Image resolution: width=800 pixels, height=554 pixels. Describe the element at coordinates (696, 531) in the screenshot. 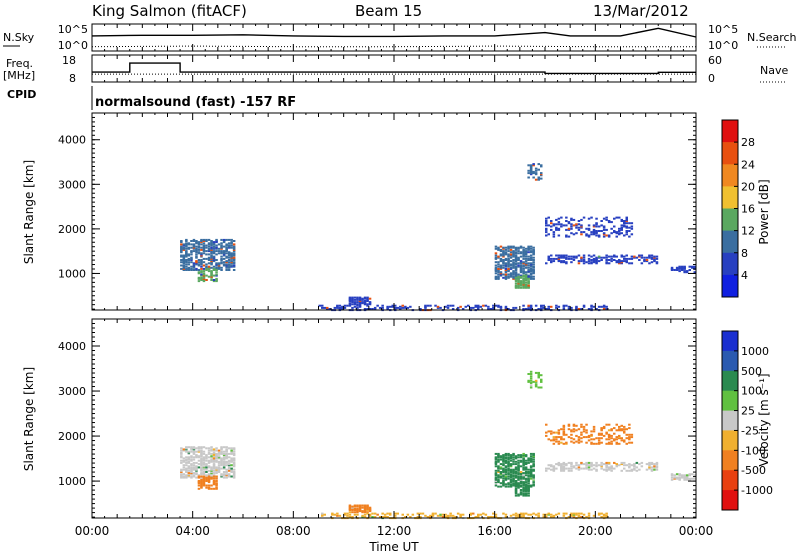

I see `time-tick-label: 00:00` at that location.